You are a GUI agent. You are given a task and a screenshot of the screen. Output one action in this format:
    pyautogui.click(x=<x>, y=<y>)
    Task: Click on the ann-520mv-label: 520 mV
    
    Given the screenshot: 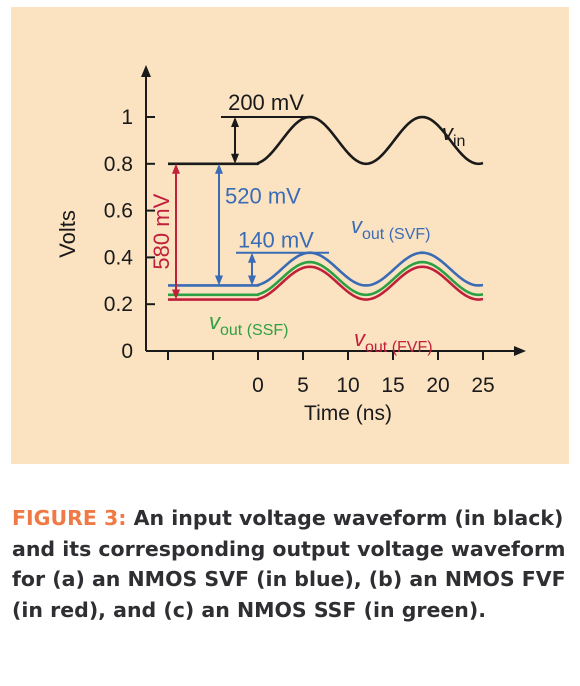 What is the action you would take?
    pyautogui.click(x=263, y=196)
    